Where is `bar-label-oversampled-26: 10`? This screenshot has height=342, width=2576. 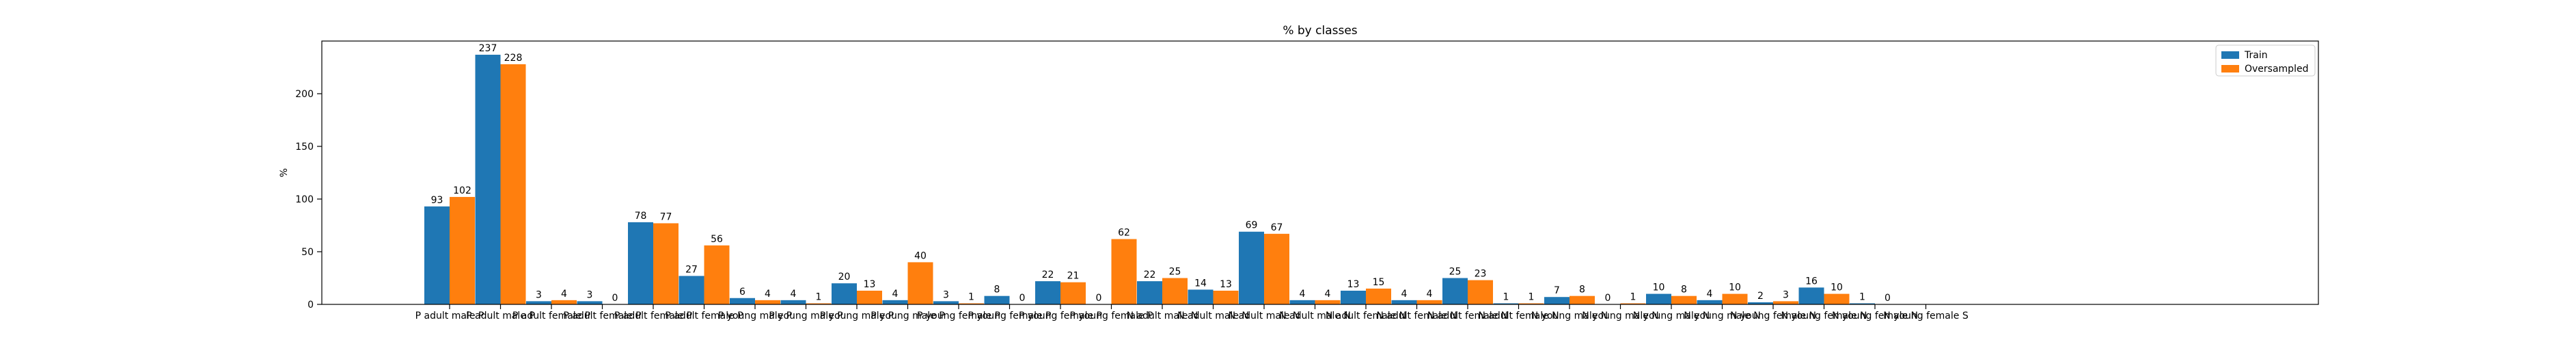 bar-label-oversampled-26: 10 is located at coordinates (1735, 287).